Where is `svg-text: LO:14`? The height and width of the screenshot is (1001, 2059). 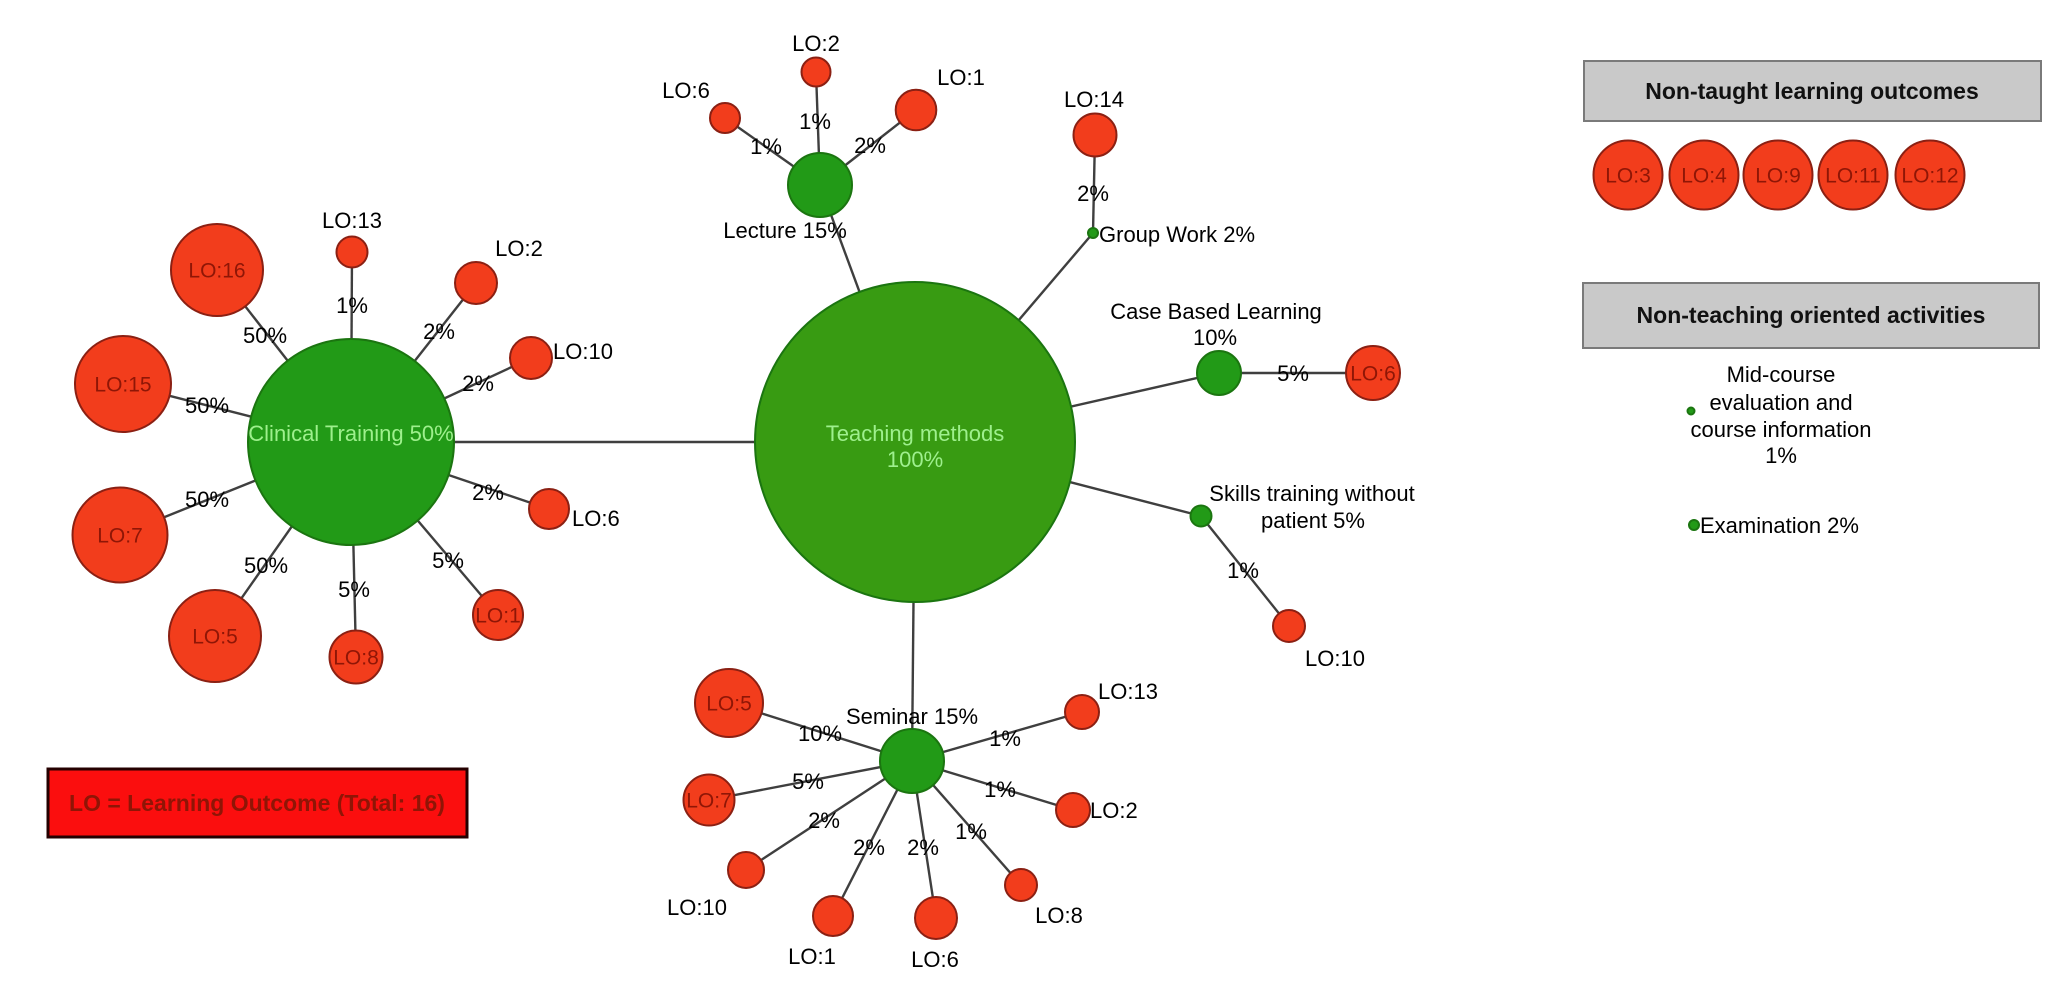
svg-text: LO:14 is located at coordinates (1094, 99).